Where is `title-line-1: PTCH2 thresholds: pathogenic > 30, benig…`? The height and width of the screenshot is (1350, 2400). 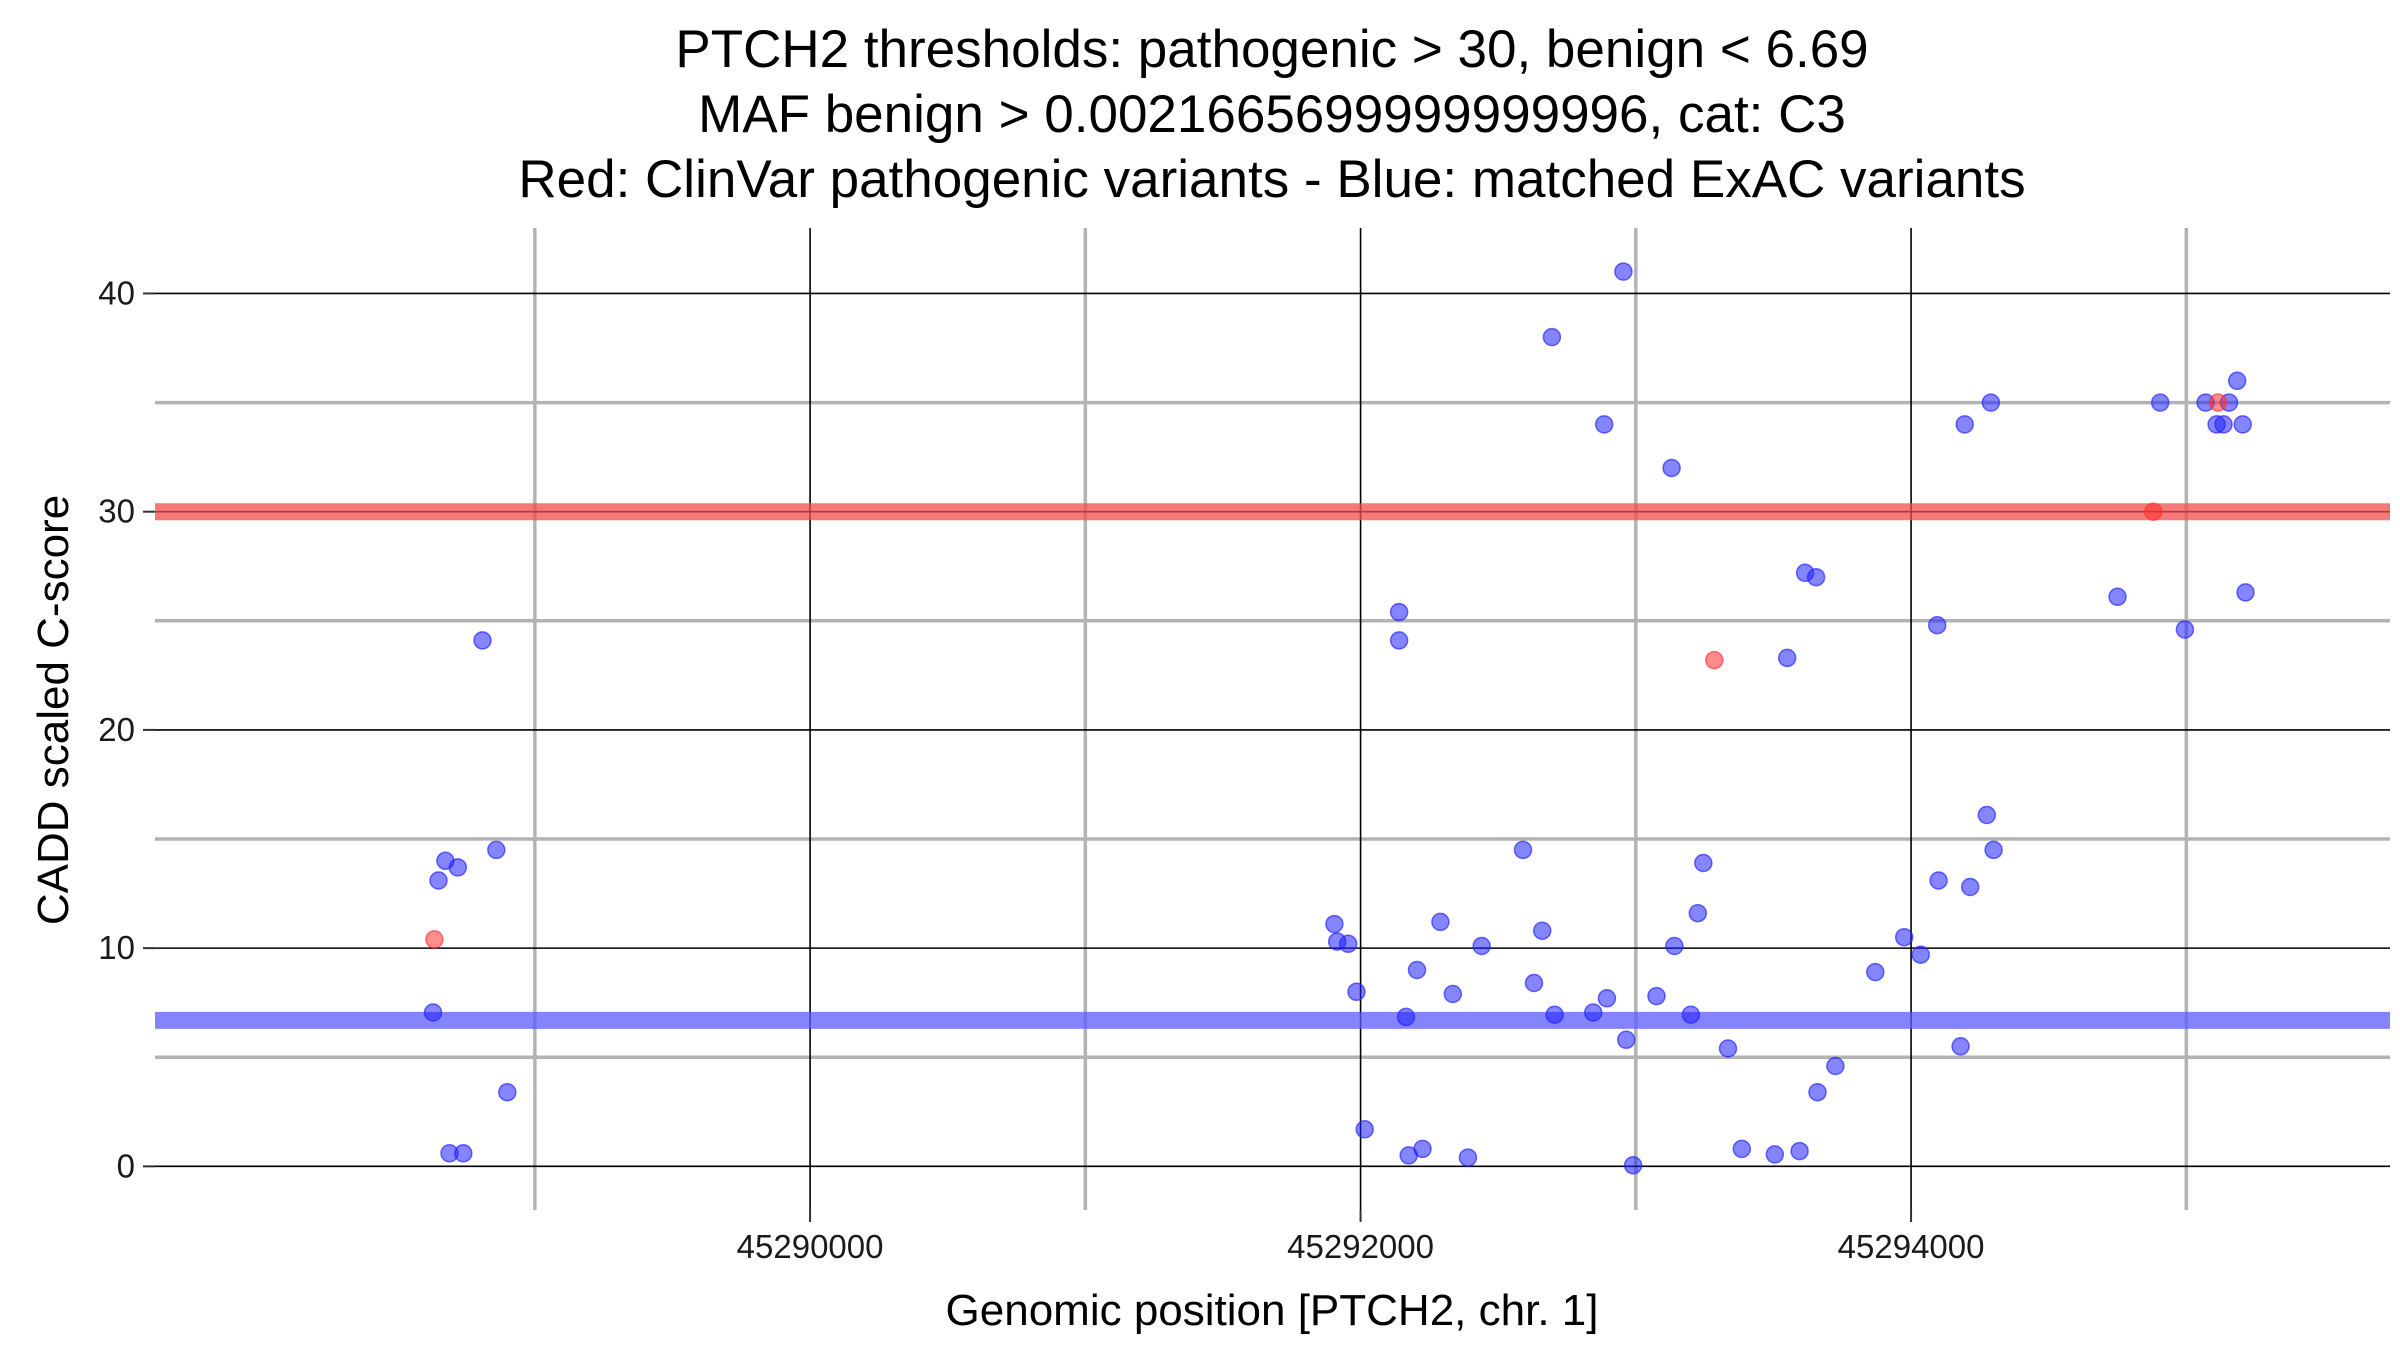 title-line-1: PTCH2 thresholds: pathogenic > 30, benig… is located at coordinates (1271, 49).